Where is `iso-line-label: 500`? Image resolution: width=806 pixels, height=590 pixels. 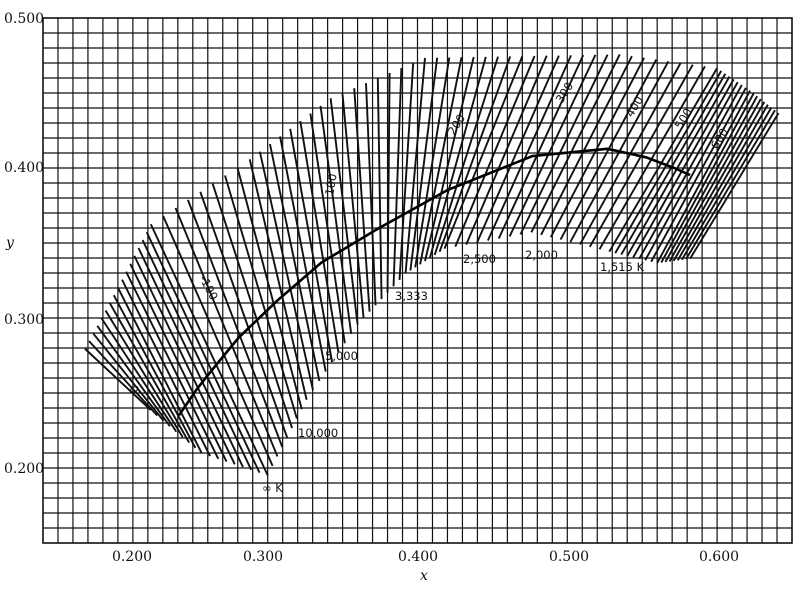 iso-line-label: 500 is located at coordinates (684, 119).